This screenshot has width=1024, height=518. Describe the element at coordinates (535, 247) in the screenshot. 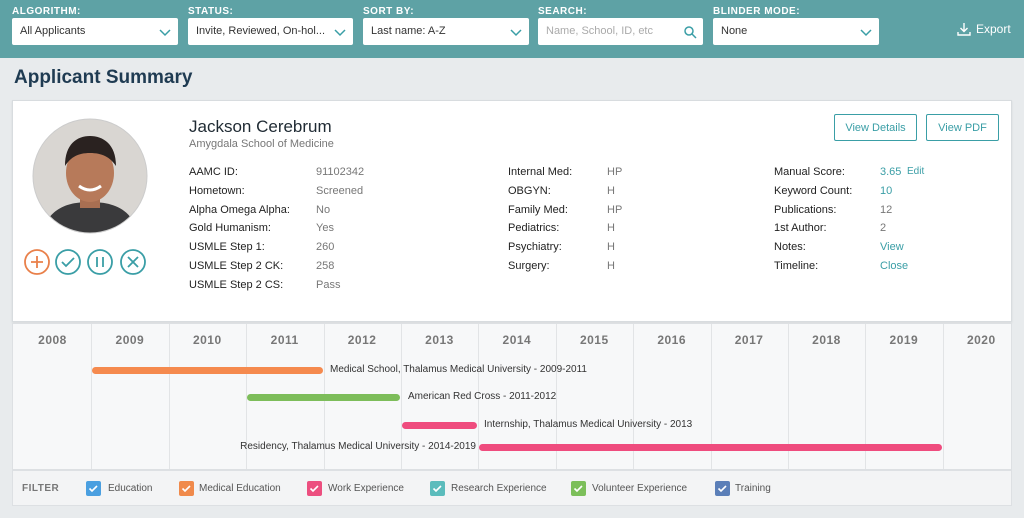

I see `field-label: Psychiatry:` at that location.